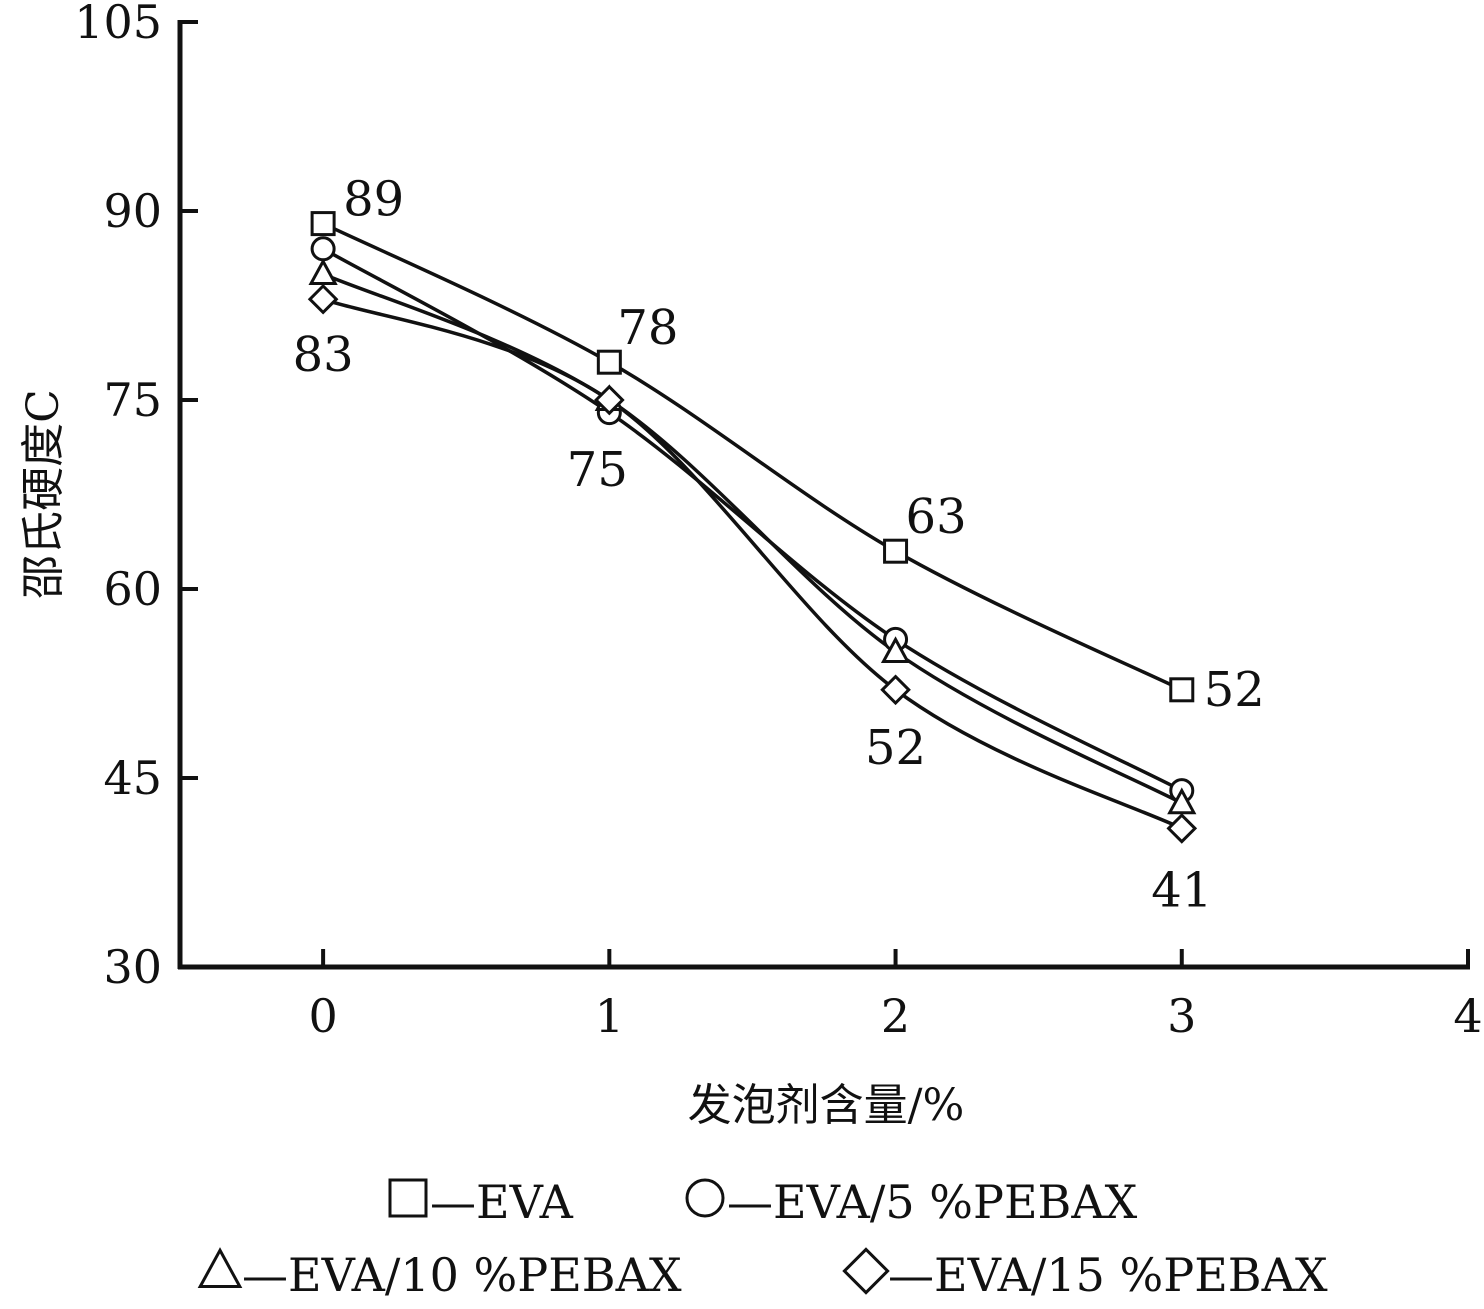  What do you see at coordinates (220, 1268) in the screenshot?
I see `legend-triangle-icon` at bounding box center [220, 1268].